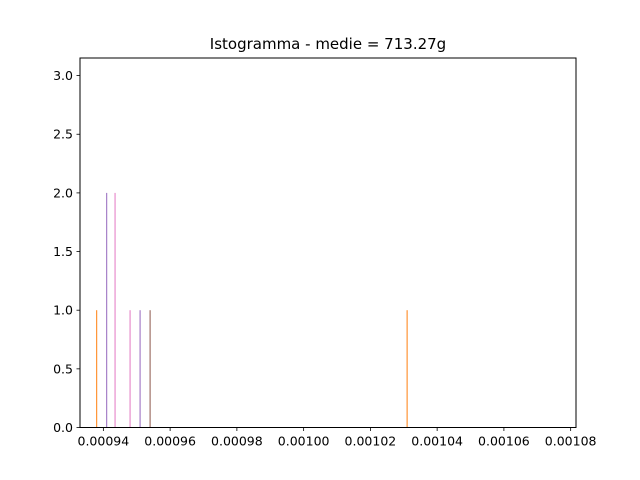 The image size is (640, 480). Describe the element at coordinates (170, 441) in the screenshot. I see `x-tick-label: 0.00096` at that location.